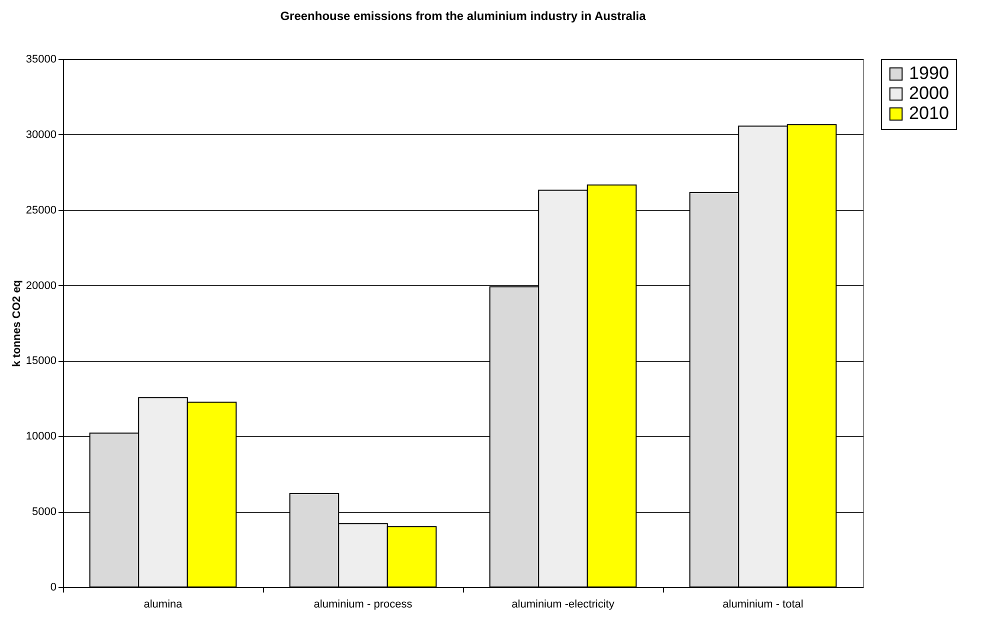 Image resolution: width=989 pixels, height=630 pixels. I want to click on x-tick-label: aluminium - process, so click(363, 604).